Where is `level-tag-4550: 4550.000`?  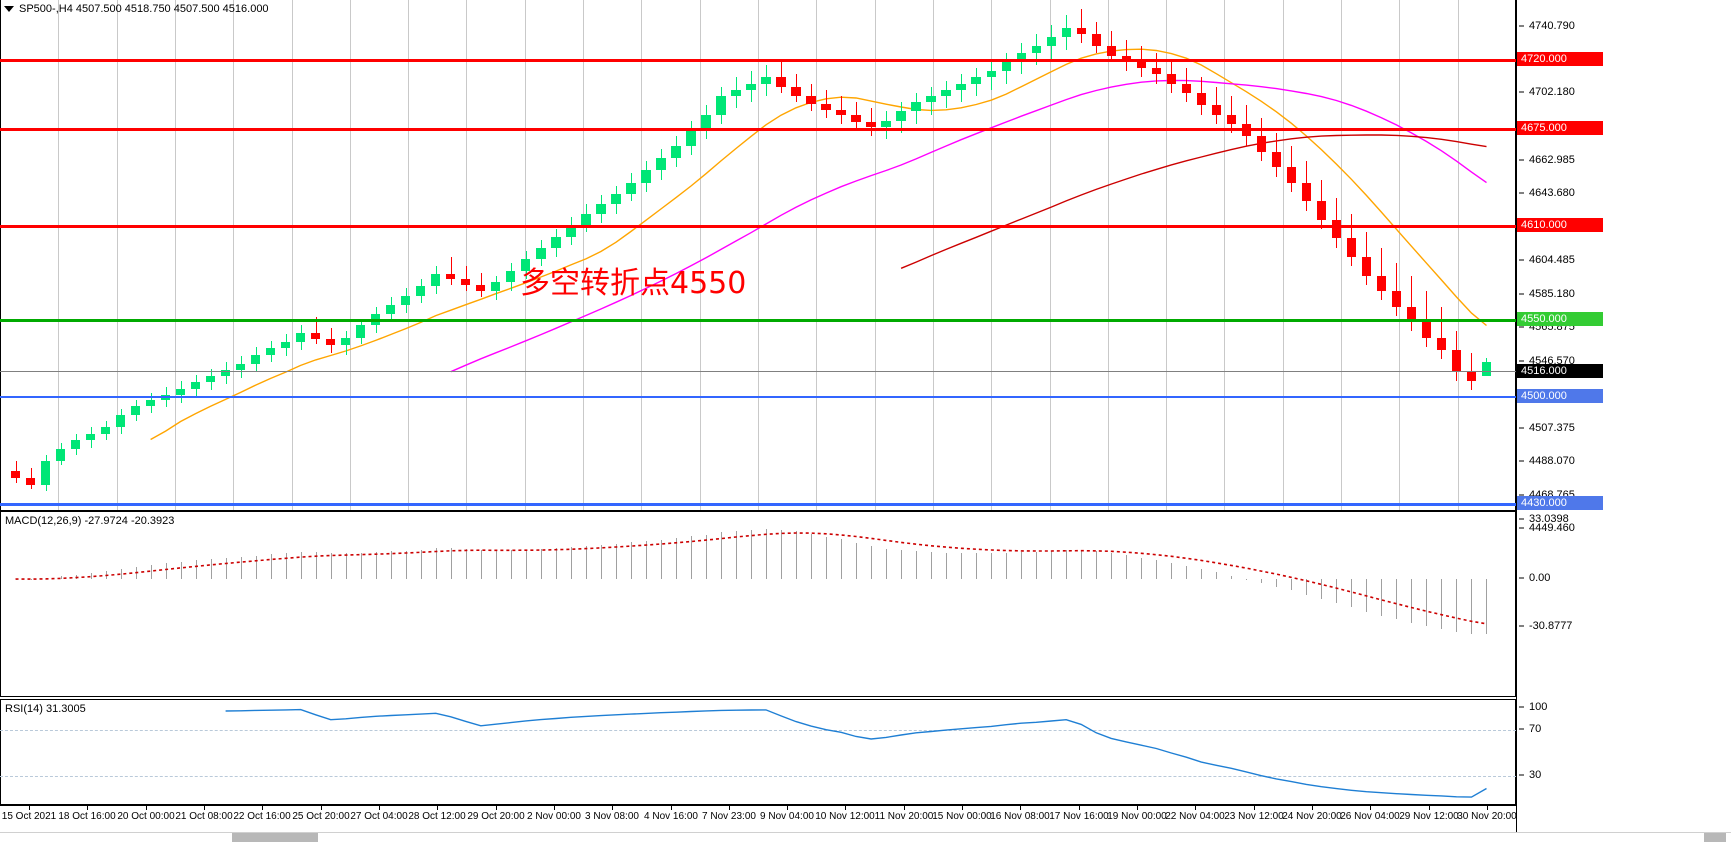
level-tag-4550: 4550.000 is located at coordinates (1560, 319).